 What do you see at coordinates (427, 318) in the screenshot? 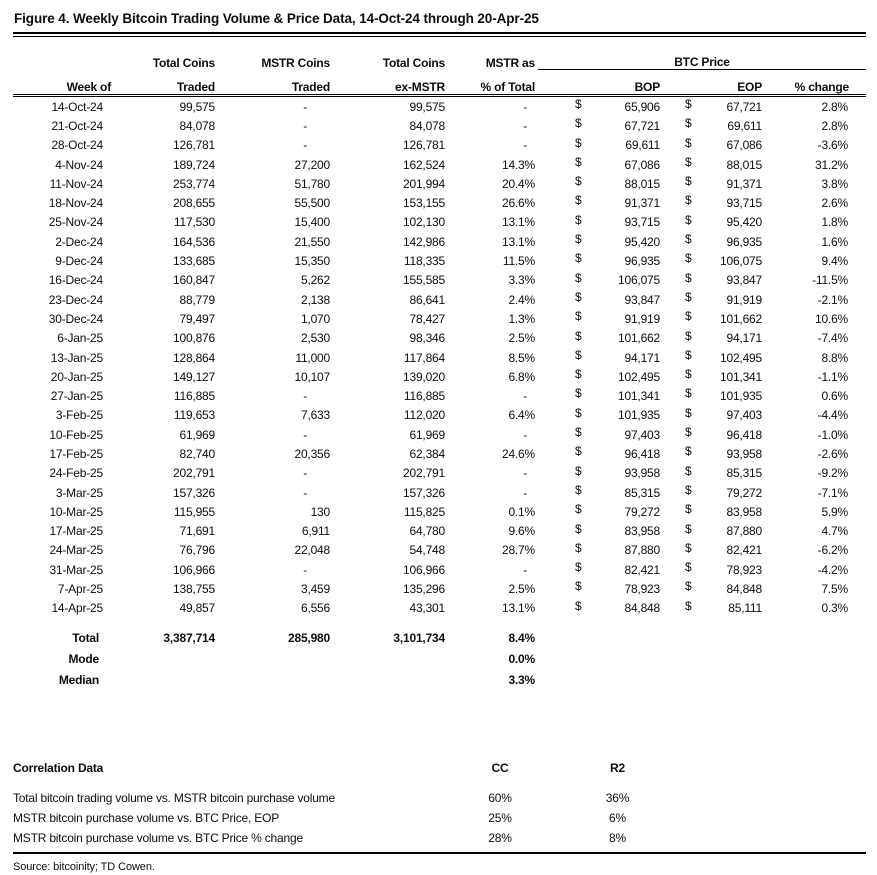
I see `ex-mstr-cell: 78,427` at bounding box center [427, 318].